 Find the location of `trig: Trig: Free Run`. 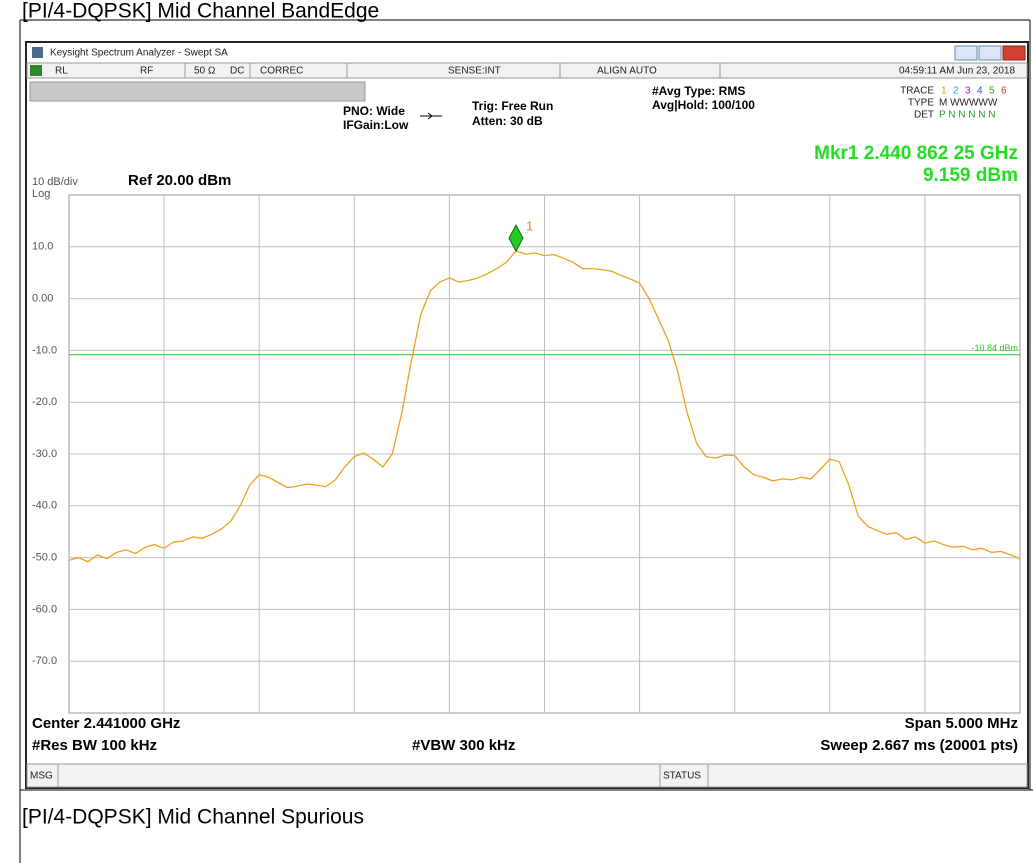

trig: Trig: Free Run is located at coordinates (512, 106).